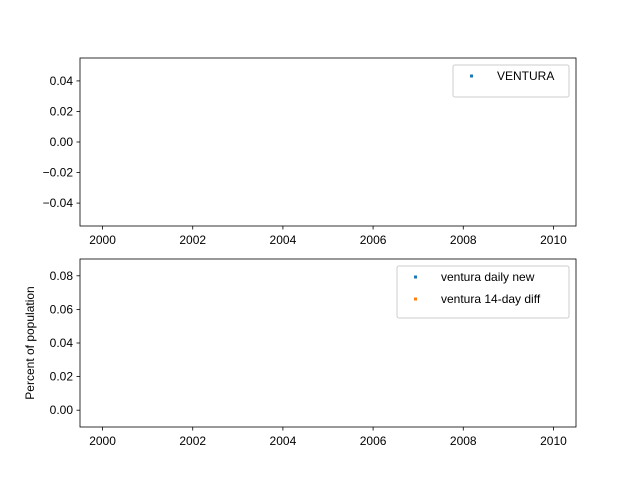  I want to click on top-y-tick-label: 0.04, so click(62, 81).